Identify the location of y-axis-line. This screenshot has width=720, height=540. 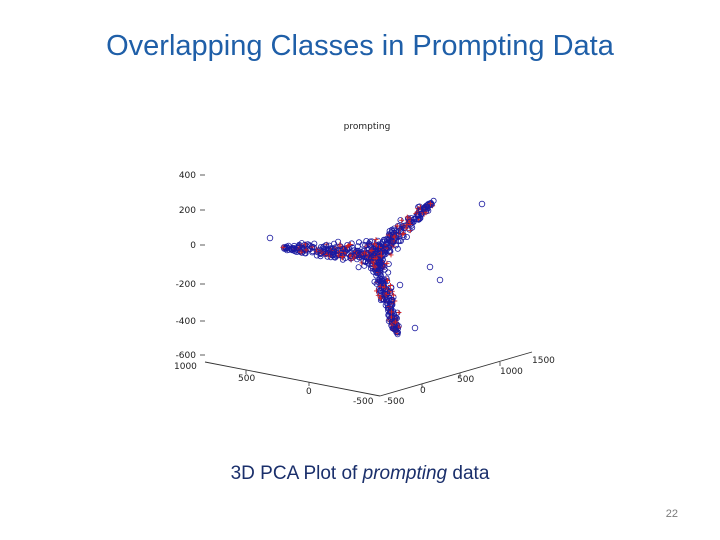
(456, 374).